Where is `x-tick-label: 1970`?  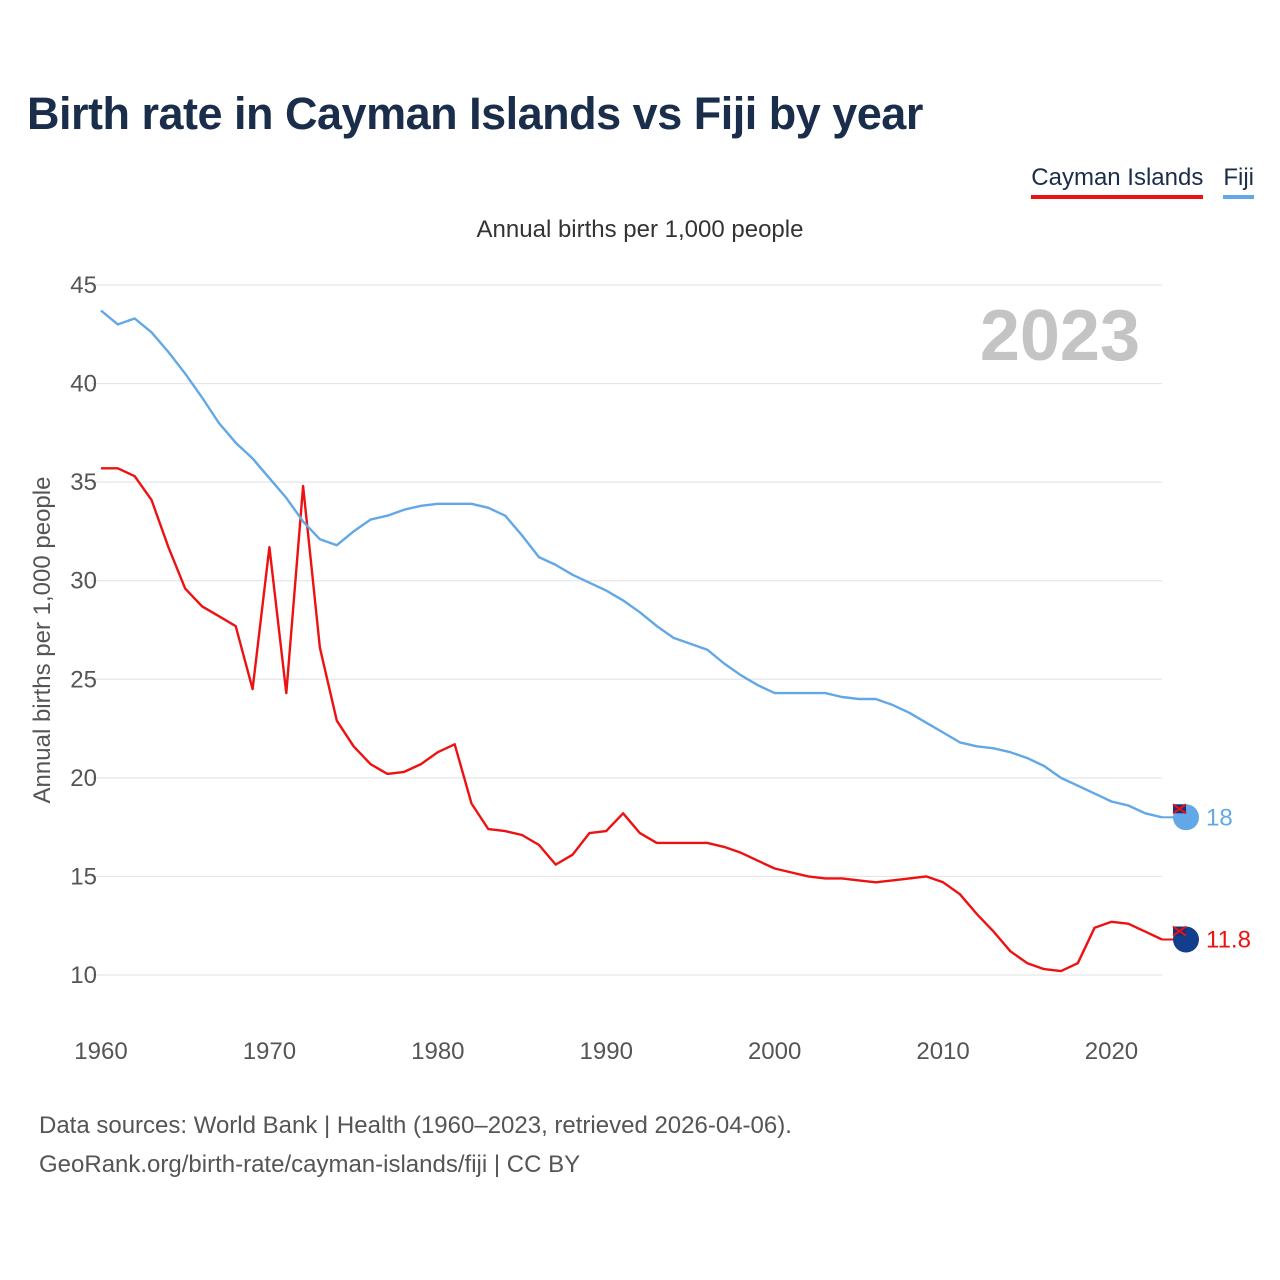
x-tick-label: 1970 is located at coordinates (269, 1051).